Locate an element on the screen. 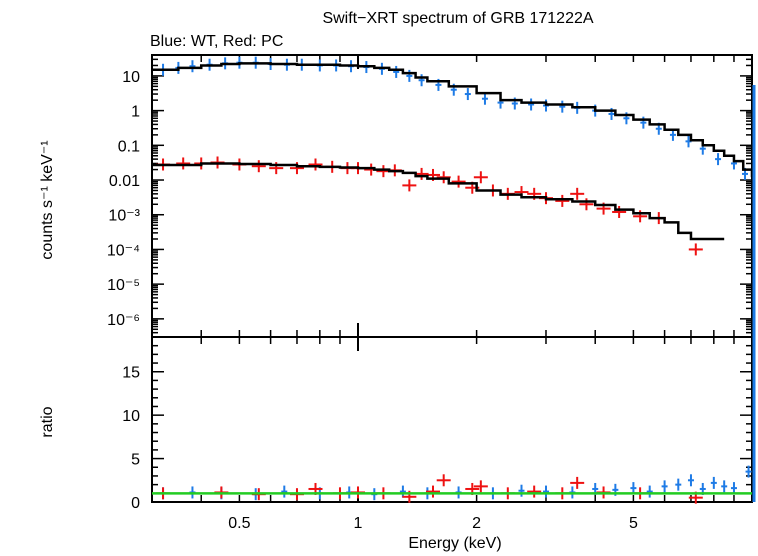  y-tick-label-spectrum: 0.01 is located at coordinates (124, 181).